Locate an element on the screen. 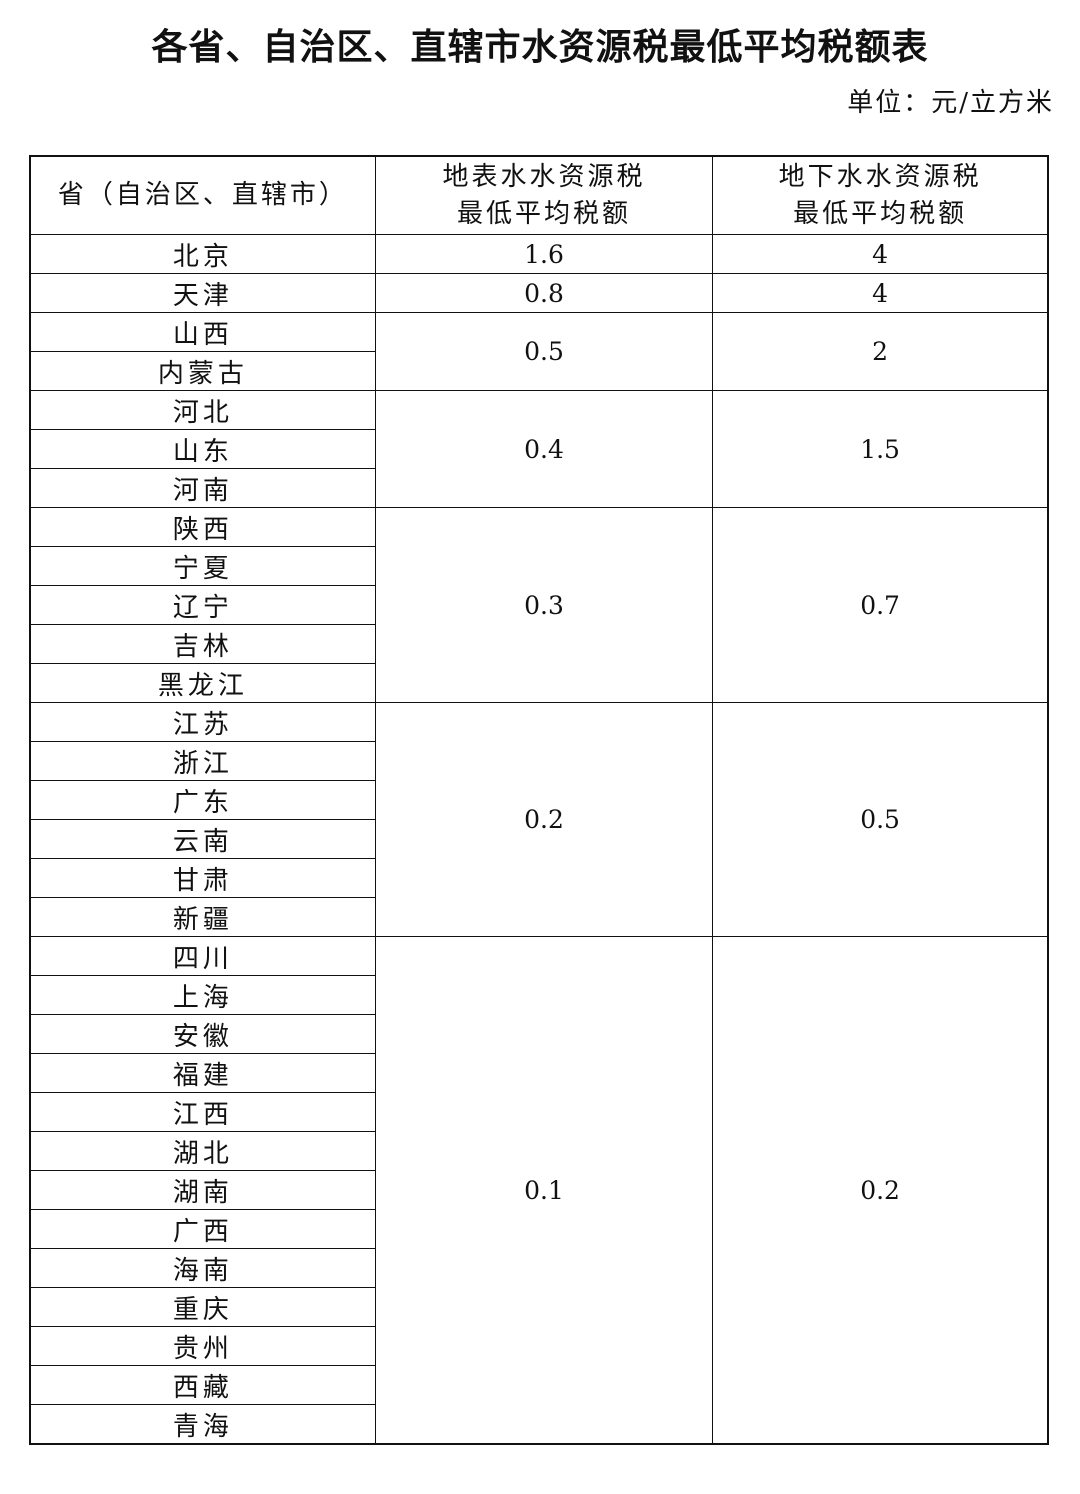 Image resolution: width=1080 pixels, height=1494 pixels. table-row: 重庆 is located at coordinates (538, 1307).